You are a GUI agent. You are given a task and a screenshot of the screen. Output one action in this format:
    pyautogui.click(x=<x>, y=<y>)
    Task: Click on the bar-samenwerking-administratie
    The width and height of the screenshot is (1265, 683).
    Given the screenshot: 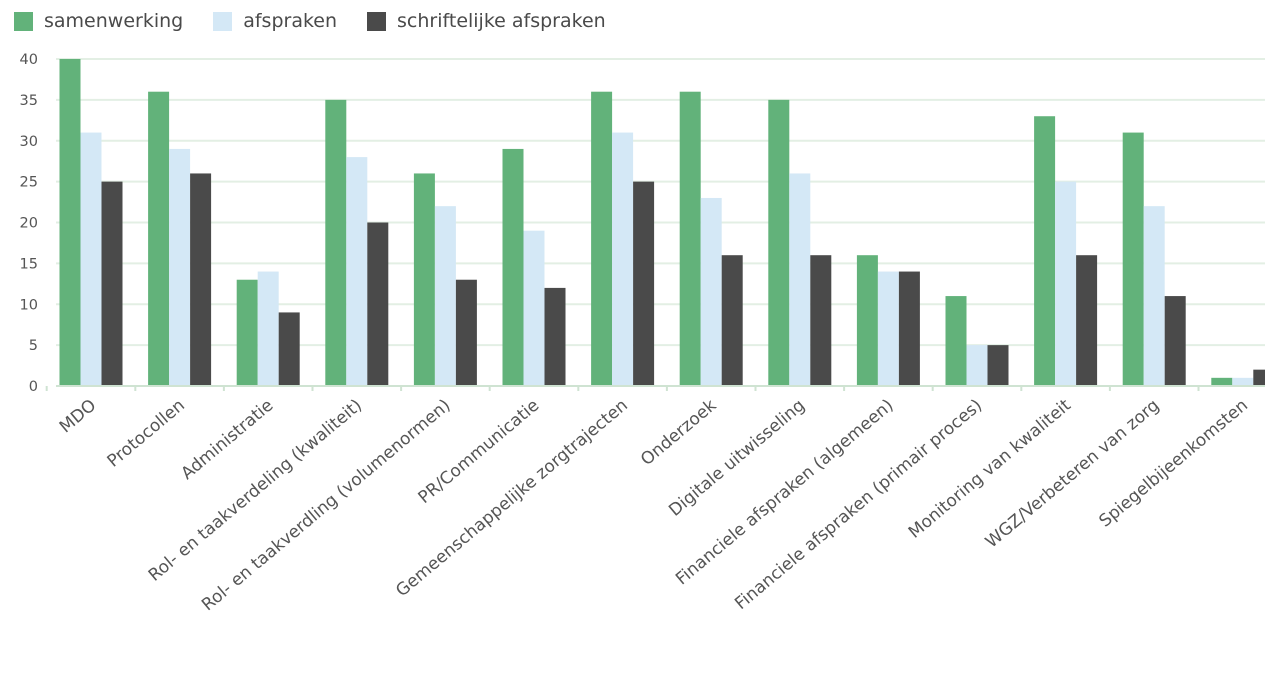 What is the action you would take?
    pyautogui.click(x=247, y=332)
    